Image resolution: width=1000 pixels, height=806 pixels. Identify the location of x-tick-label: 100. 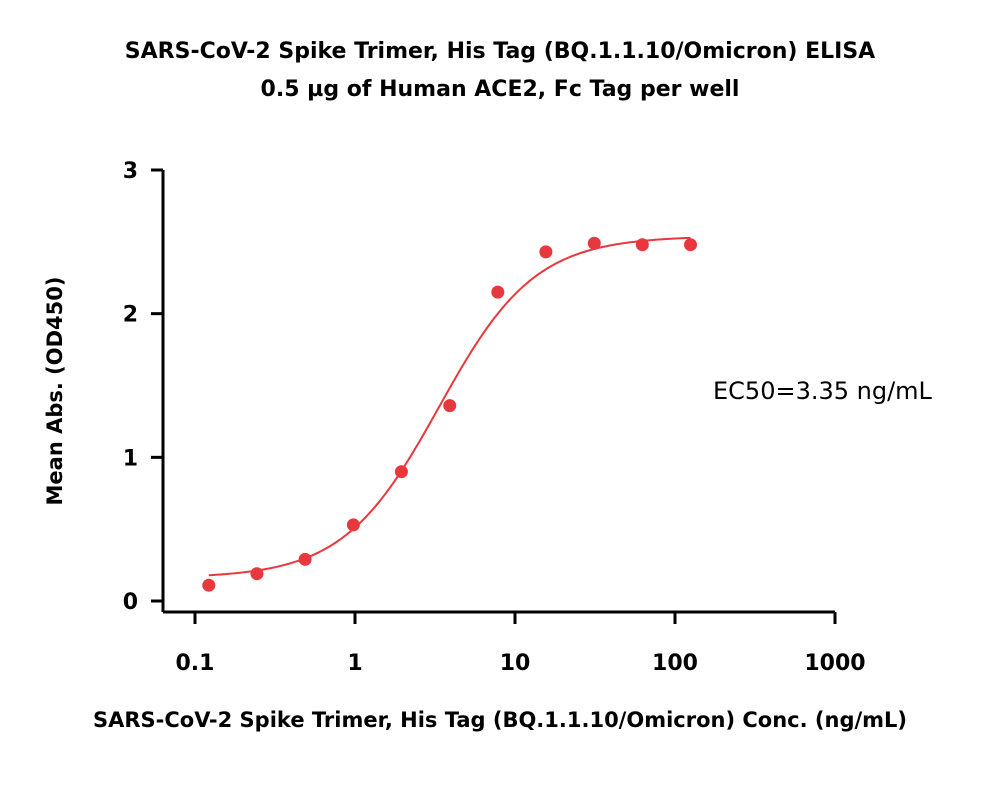
(675, 663).